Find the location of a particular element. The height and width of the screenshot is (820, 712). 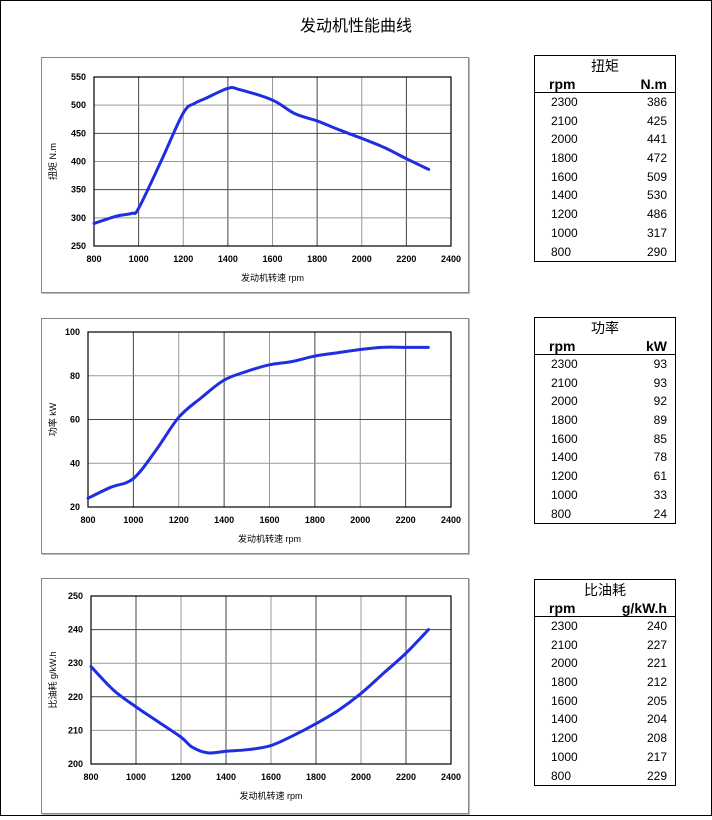

cell-rpm: 1000 is located at coordinates (564, 232).